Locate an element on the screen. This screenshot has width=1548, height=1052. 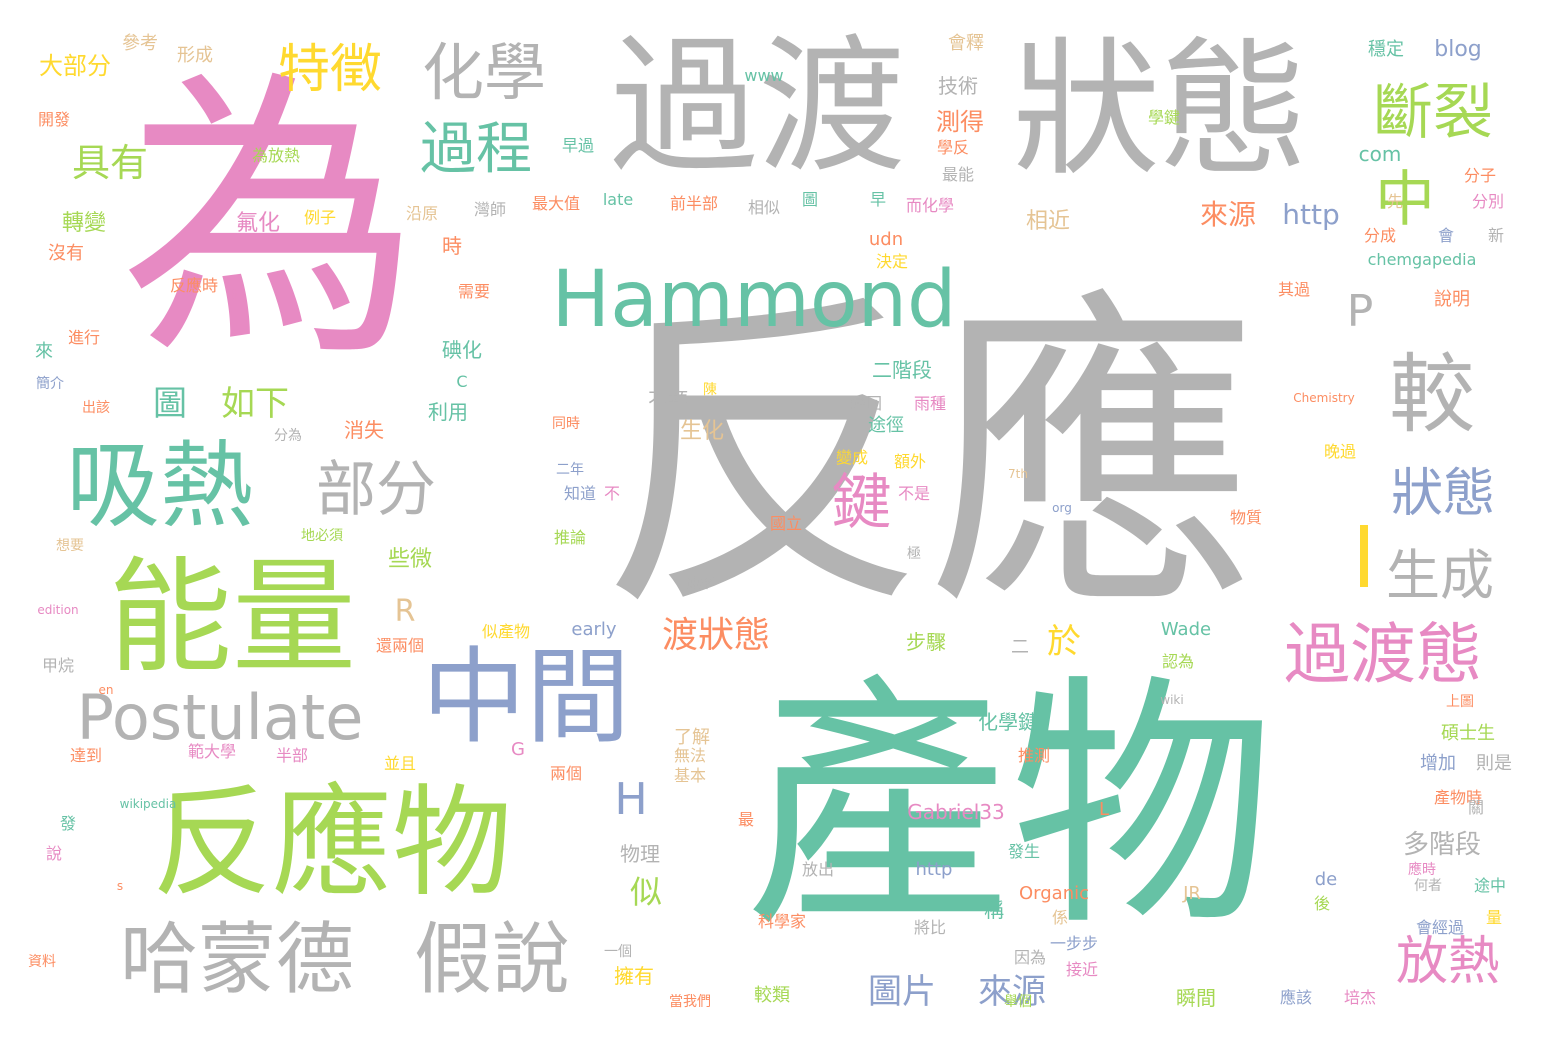
word: 簡介 is located at coordinates (50, 384).